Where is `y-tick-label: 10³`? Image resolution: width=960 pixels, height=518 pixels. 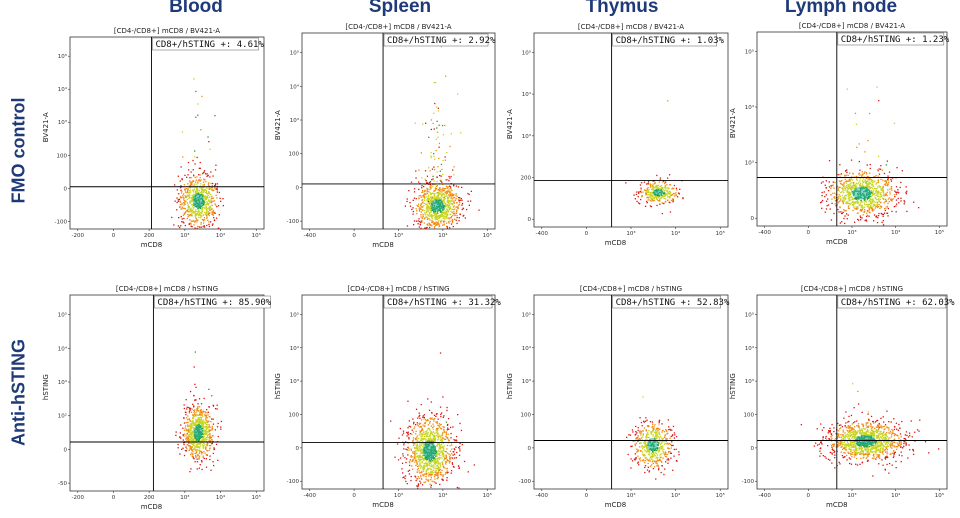
y-tick-label: 10³ is located at coordinates (294, 120).